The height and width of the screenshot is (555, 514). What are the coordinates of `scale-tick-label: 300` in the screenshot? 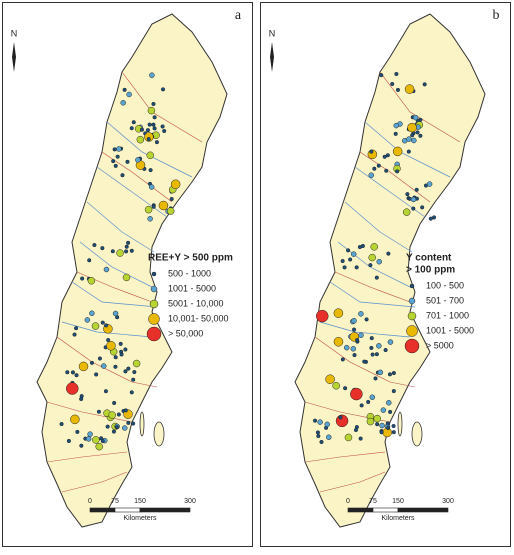 It's located at (448, 501).